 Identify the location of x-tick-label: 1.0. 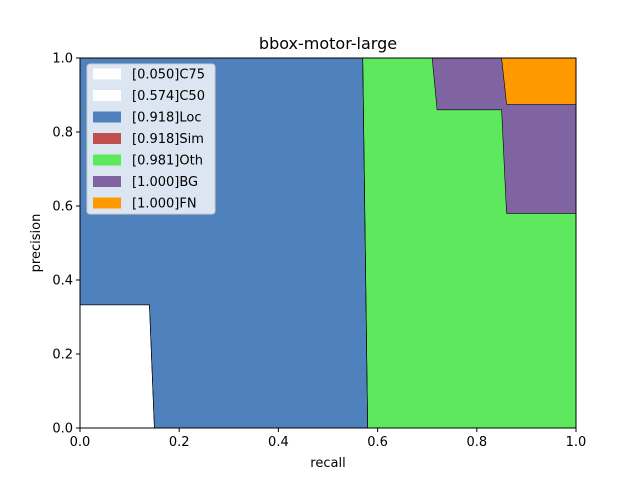
(576, 442).